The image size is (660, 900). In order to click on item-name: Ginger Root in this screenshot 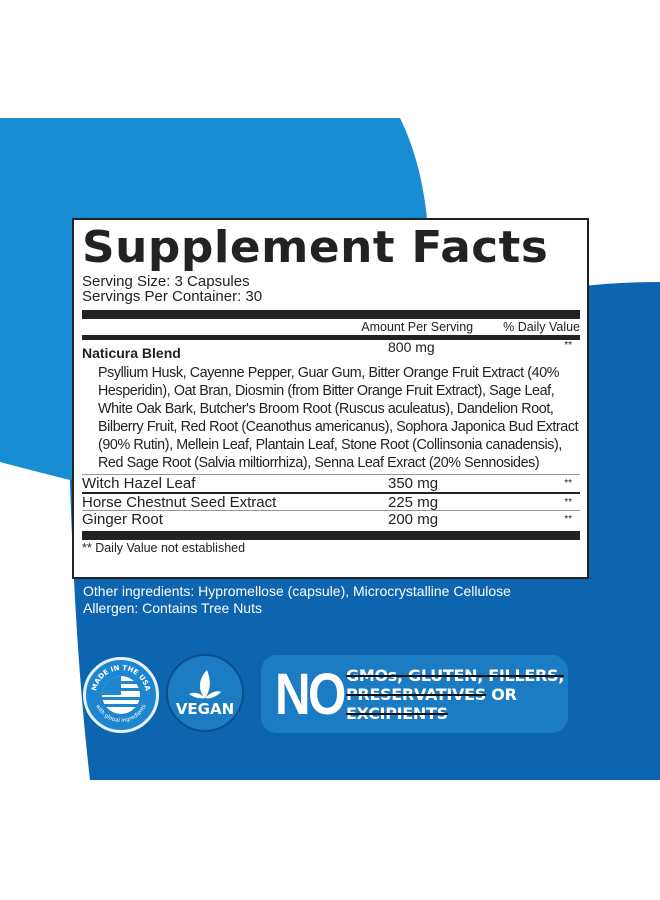, I will do `click(122, 519)`.